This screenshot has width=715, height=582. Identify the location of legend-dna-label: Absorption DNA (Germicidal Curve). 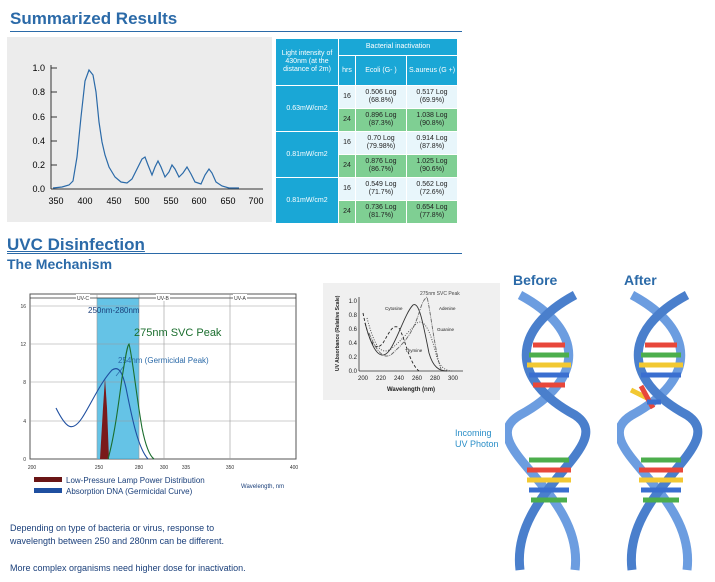
(129, 491).